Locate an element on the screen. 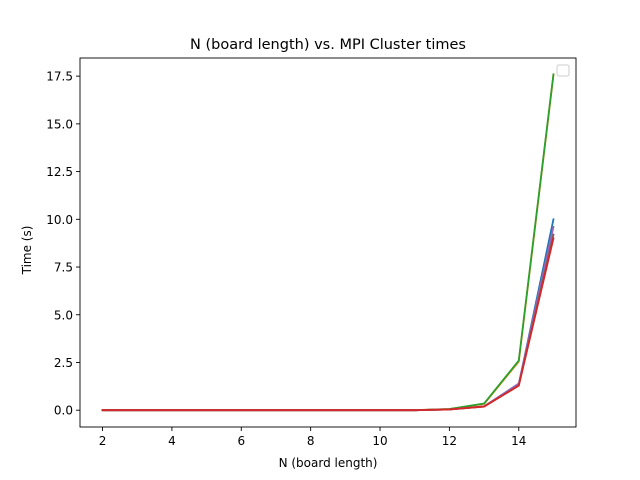 This screenshot has width=640, height=480. x-tick-label: 2 is located at coordinates (103, 441).